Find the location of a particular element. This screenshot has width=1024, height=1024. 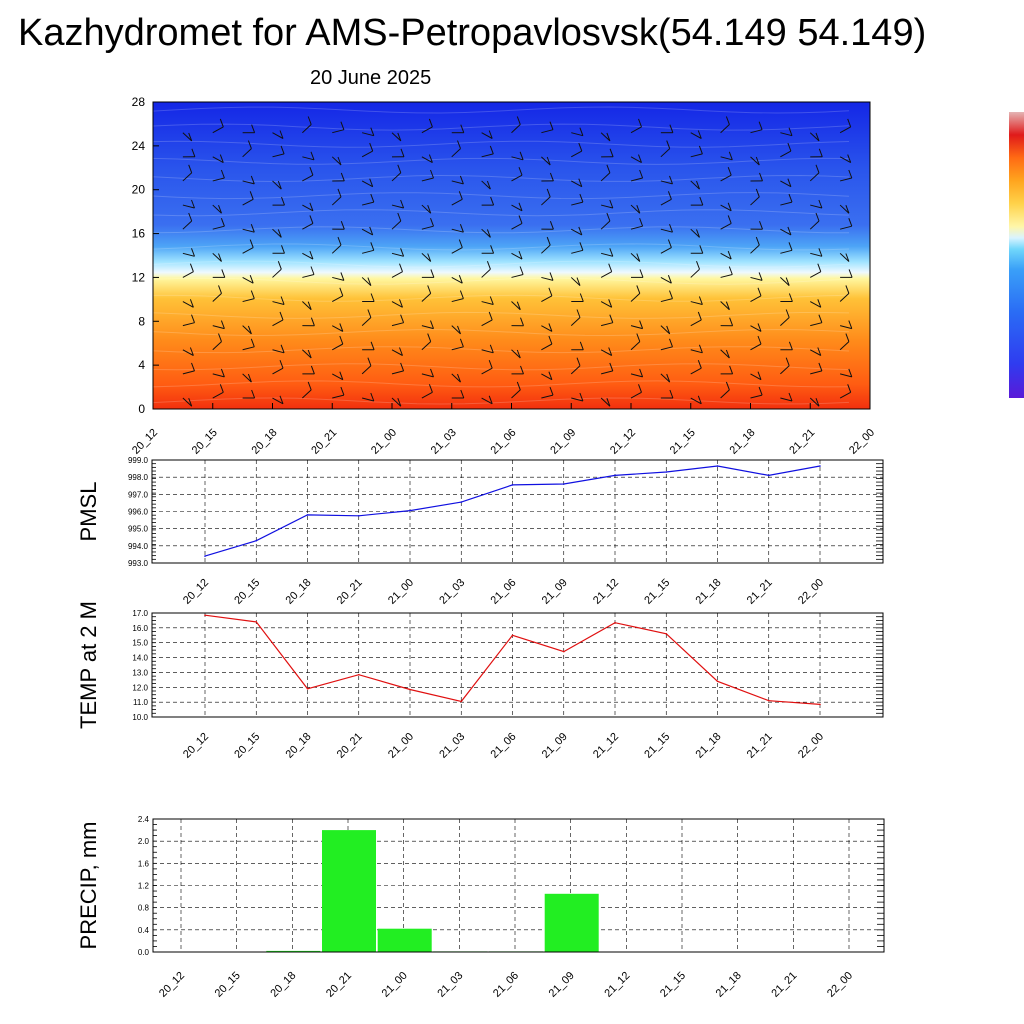

temp-frame is located at coordinates (517, 665).